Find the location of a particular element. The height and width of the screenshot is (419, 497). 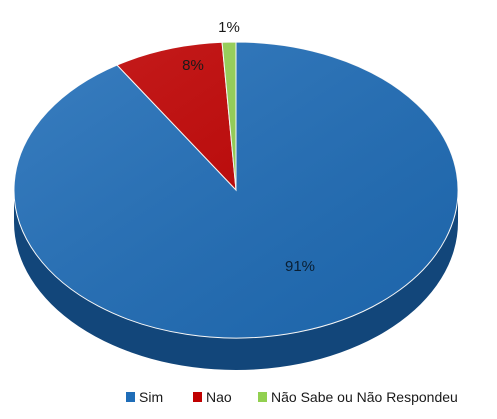

legend-item-nao: Nao is located at coordinates (212, 397).